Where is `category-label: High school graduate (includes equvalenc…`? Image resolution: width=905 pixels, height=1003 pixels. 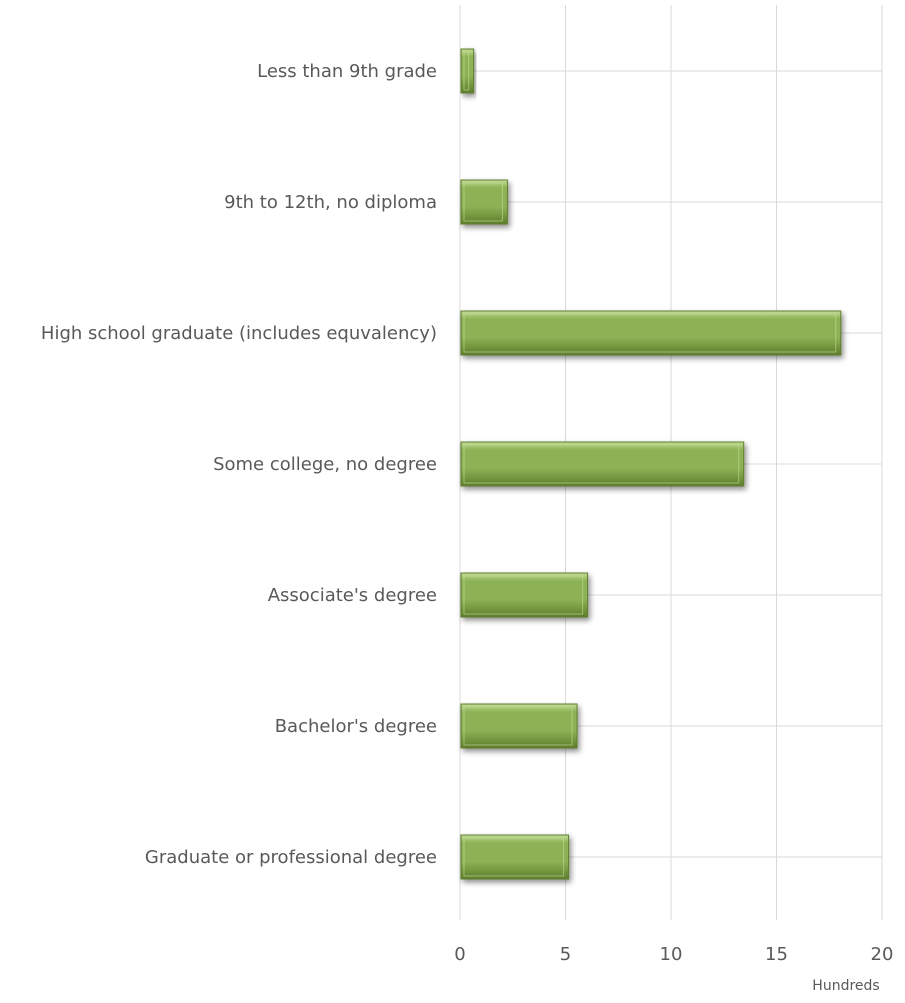
category-label: High school graduate (includes equvalenc… is located at coordinates (239, 333).